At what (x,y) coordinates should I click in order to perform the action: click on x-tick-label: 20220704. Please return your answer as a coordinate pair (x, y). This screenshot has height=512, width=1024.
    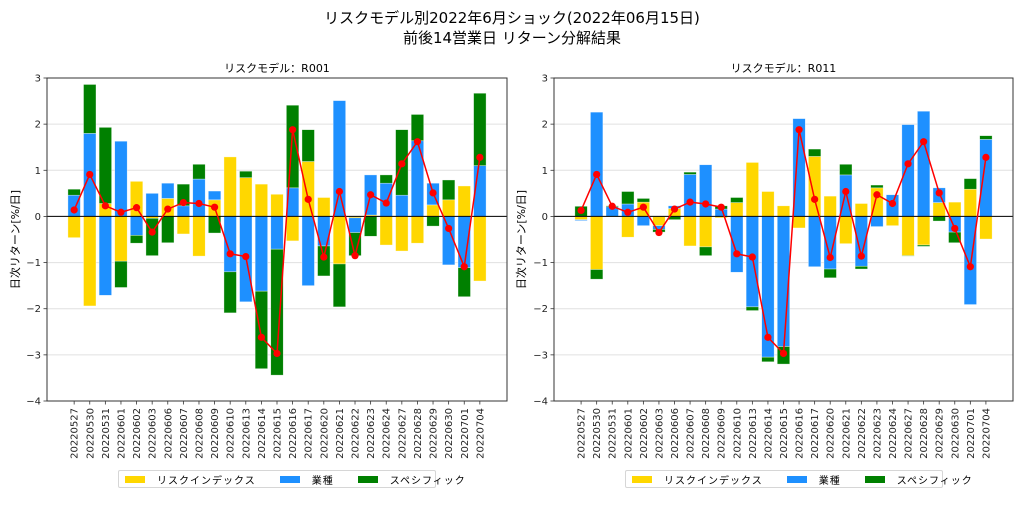
    Looking at the image, I should click on (986, 433).